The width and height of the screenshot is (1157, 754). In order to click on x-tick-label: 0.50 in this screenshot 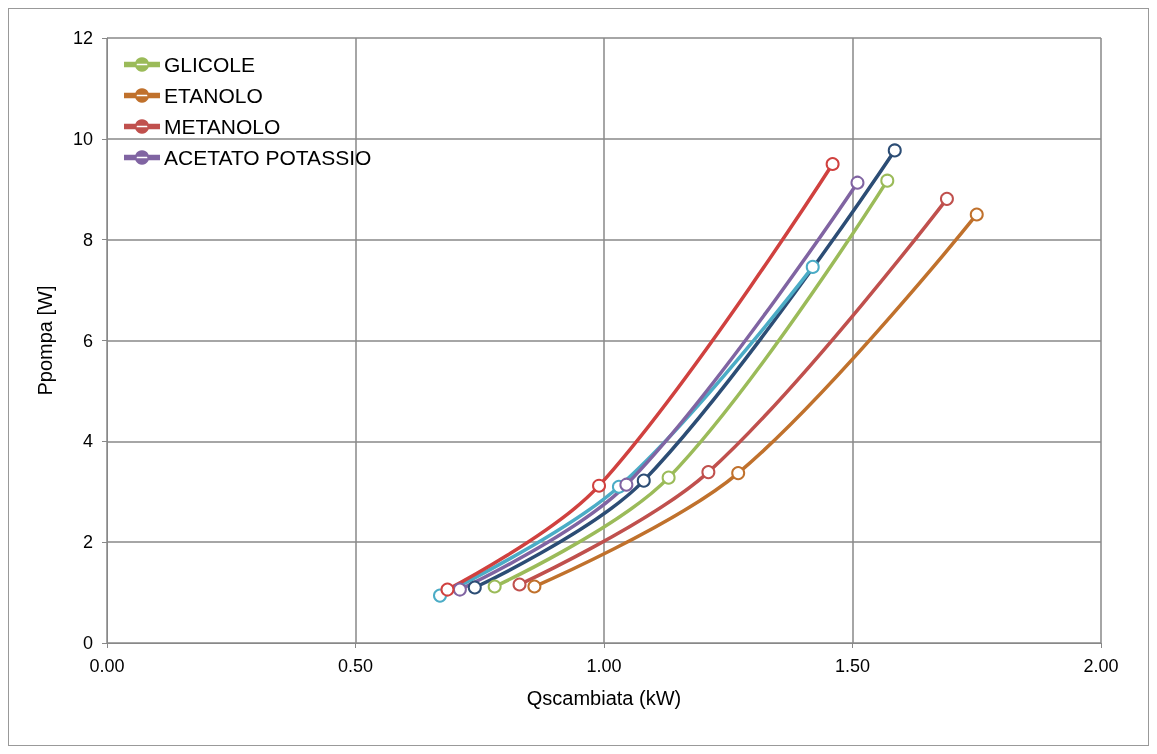, I will do `click(355, 666)`.